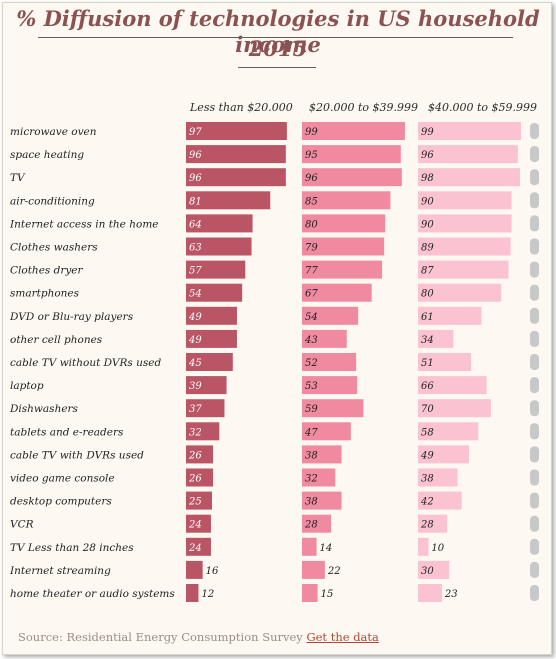 The height and width of the screenshot is (659, 556). What do you see at coordinates (84, 224) in the screenshot?
I see `row-label: Internet access in the home` at bounding box center [84, 224].